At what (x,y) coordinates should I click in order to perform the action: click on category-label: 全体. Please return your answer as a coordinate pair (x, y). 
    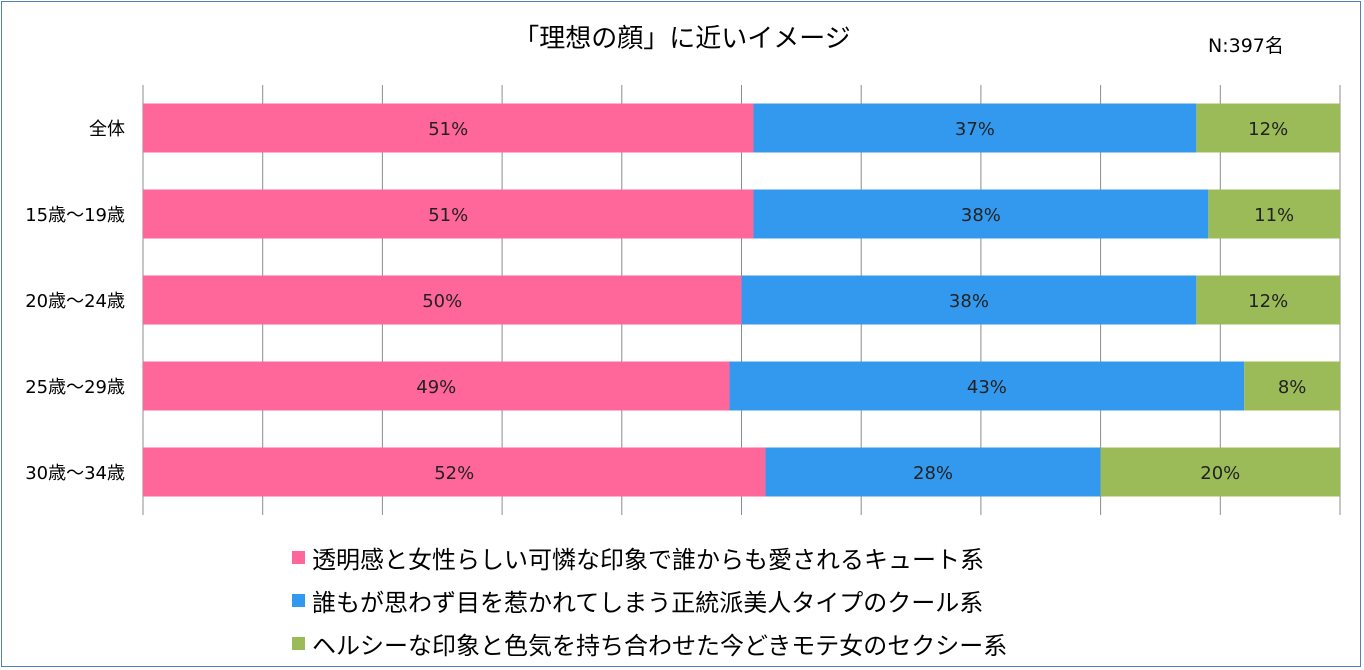
    Looking at the image, I should click on (107, 129).